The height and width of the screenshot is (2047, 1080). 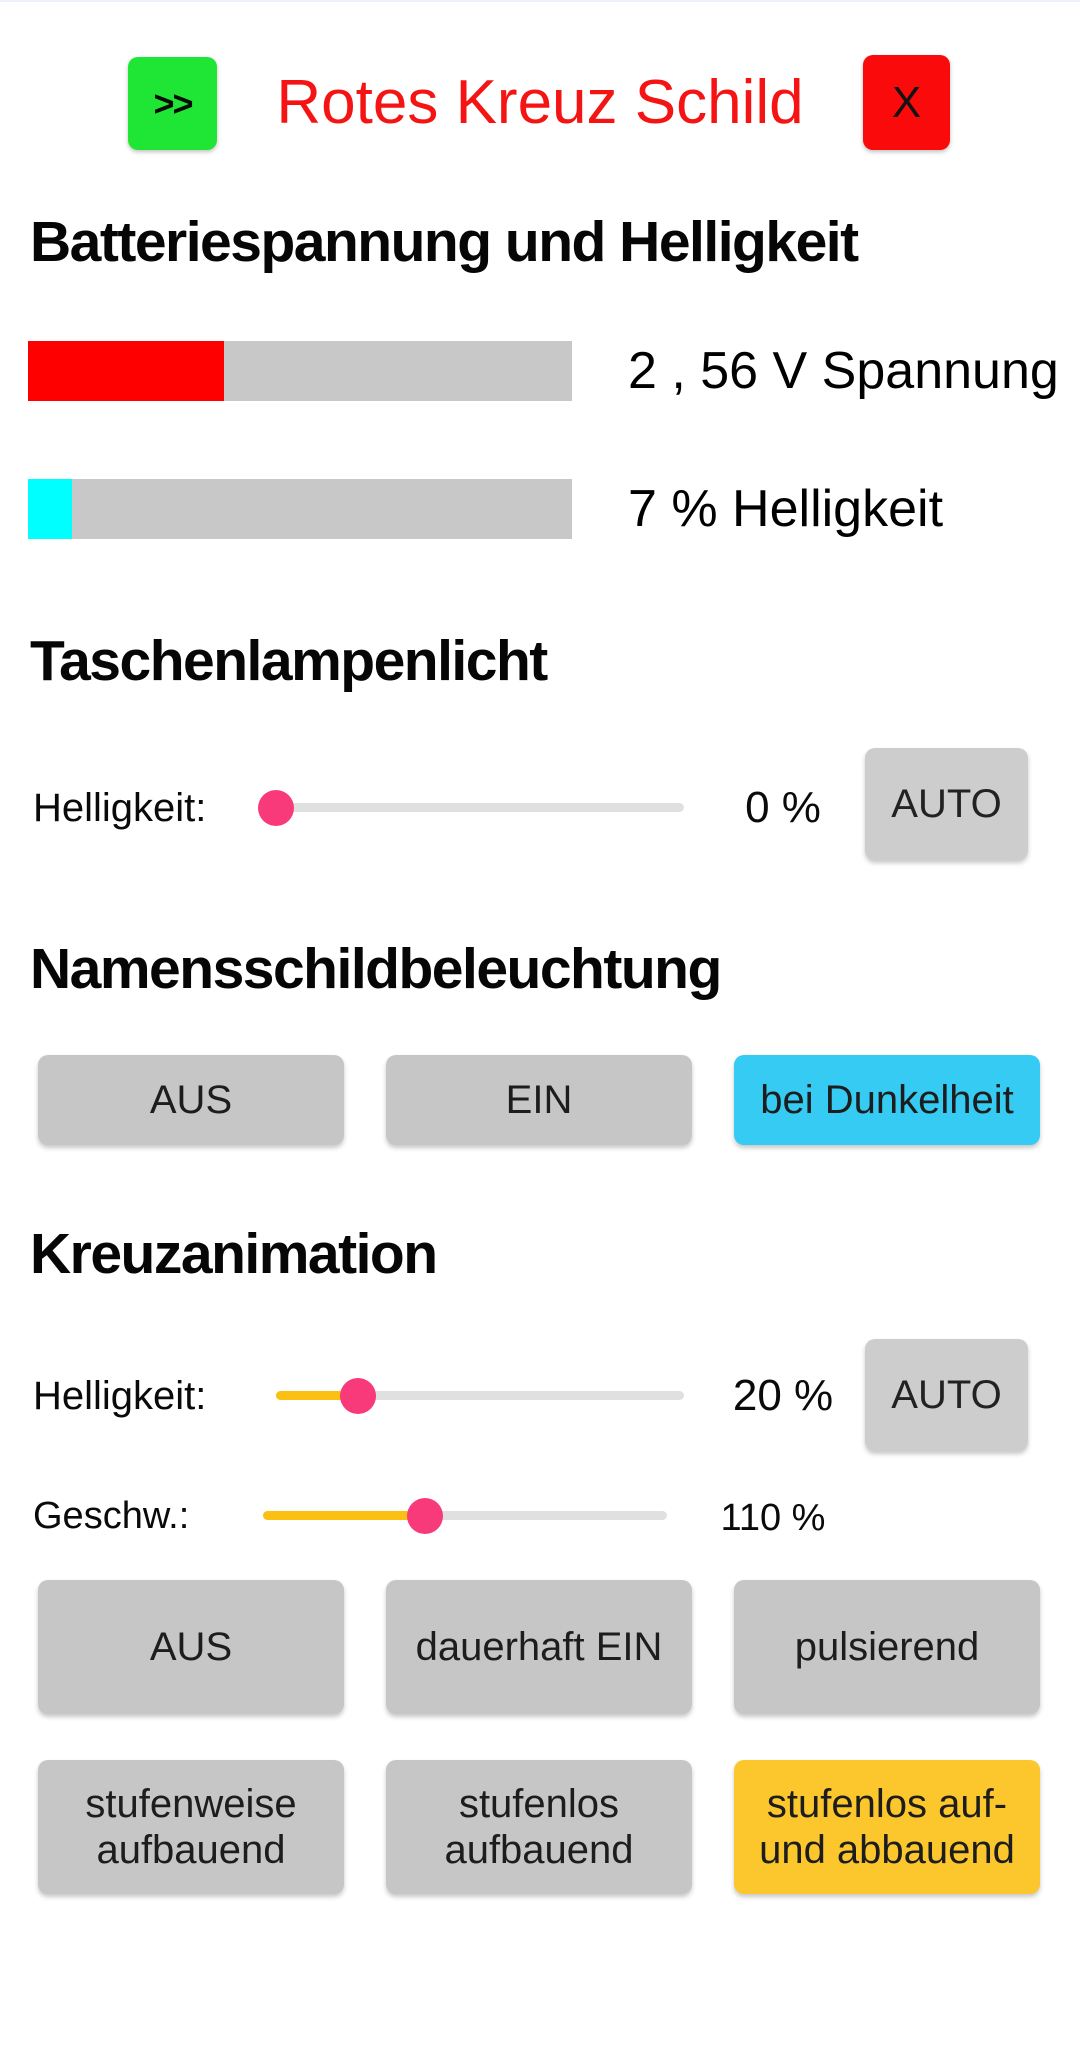 I want to click on cross-speed-value: 110 %, so click(x=773, y=1518).